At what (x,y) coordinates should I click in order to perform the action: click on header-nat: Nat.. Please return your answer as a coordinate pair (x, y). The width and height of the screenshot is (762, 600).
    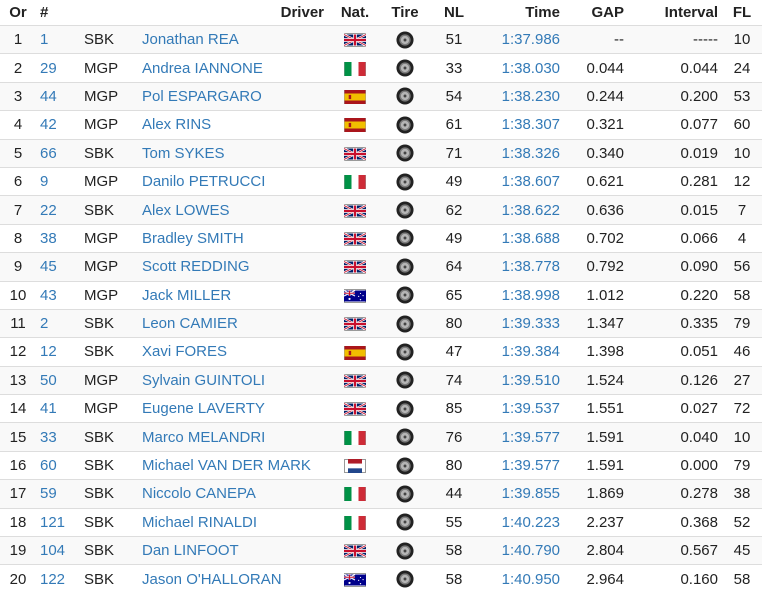
    Looking at the image, I should click on (355, 12).